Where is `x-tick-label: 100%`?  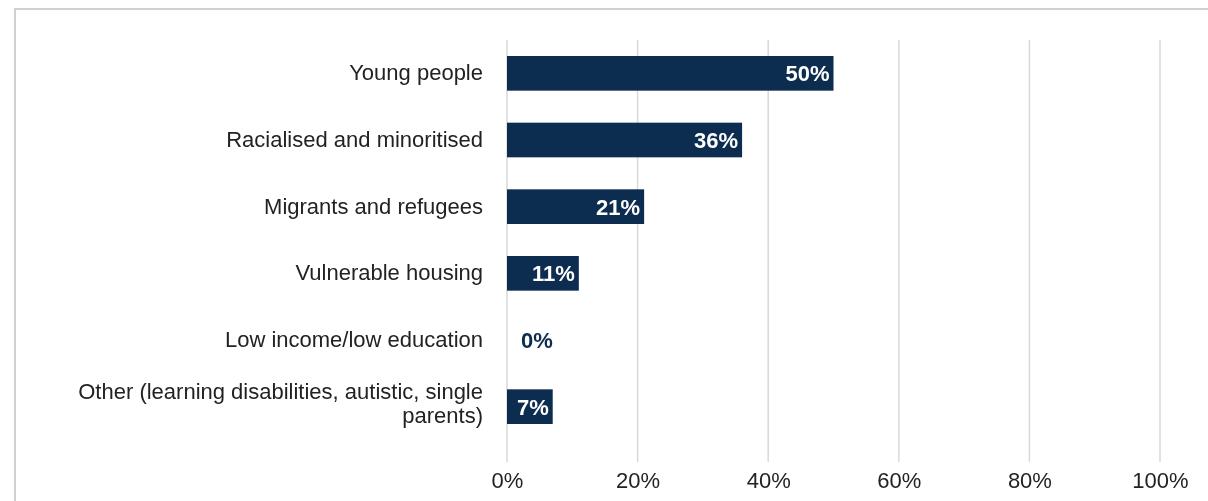
x-tick-label: 100% is located at coordinates (1160, 480).